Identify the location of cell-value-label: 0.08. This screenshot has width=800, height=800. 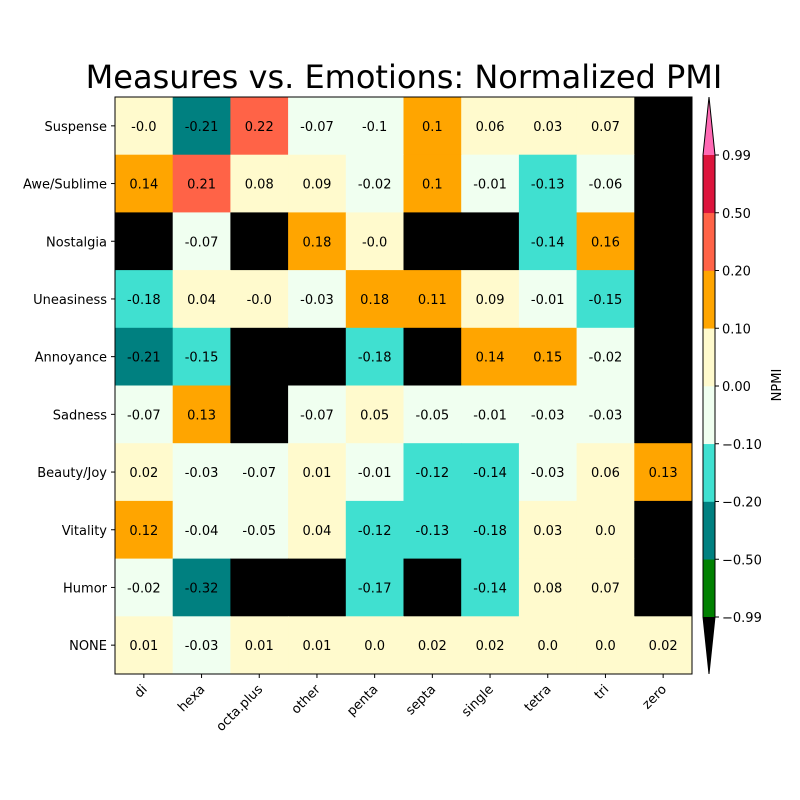
(259, 185).